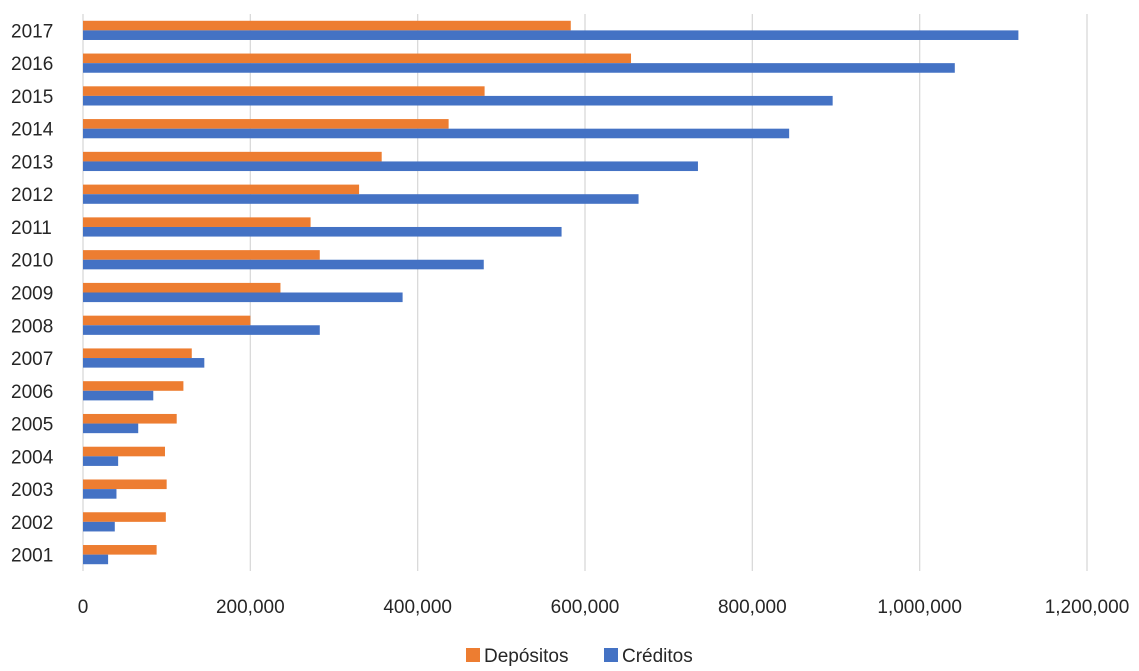 This screenshot has height=671, width=1139. Describe the element at coordinates (32, 261) in the screenshot. I see `y-category-label: 2010` at that location.